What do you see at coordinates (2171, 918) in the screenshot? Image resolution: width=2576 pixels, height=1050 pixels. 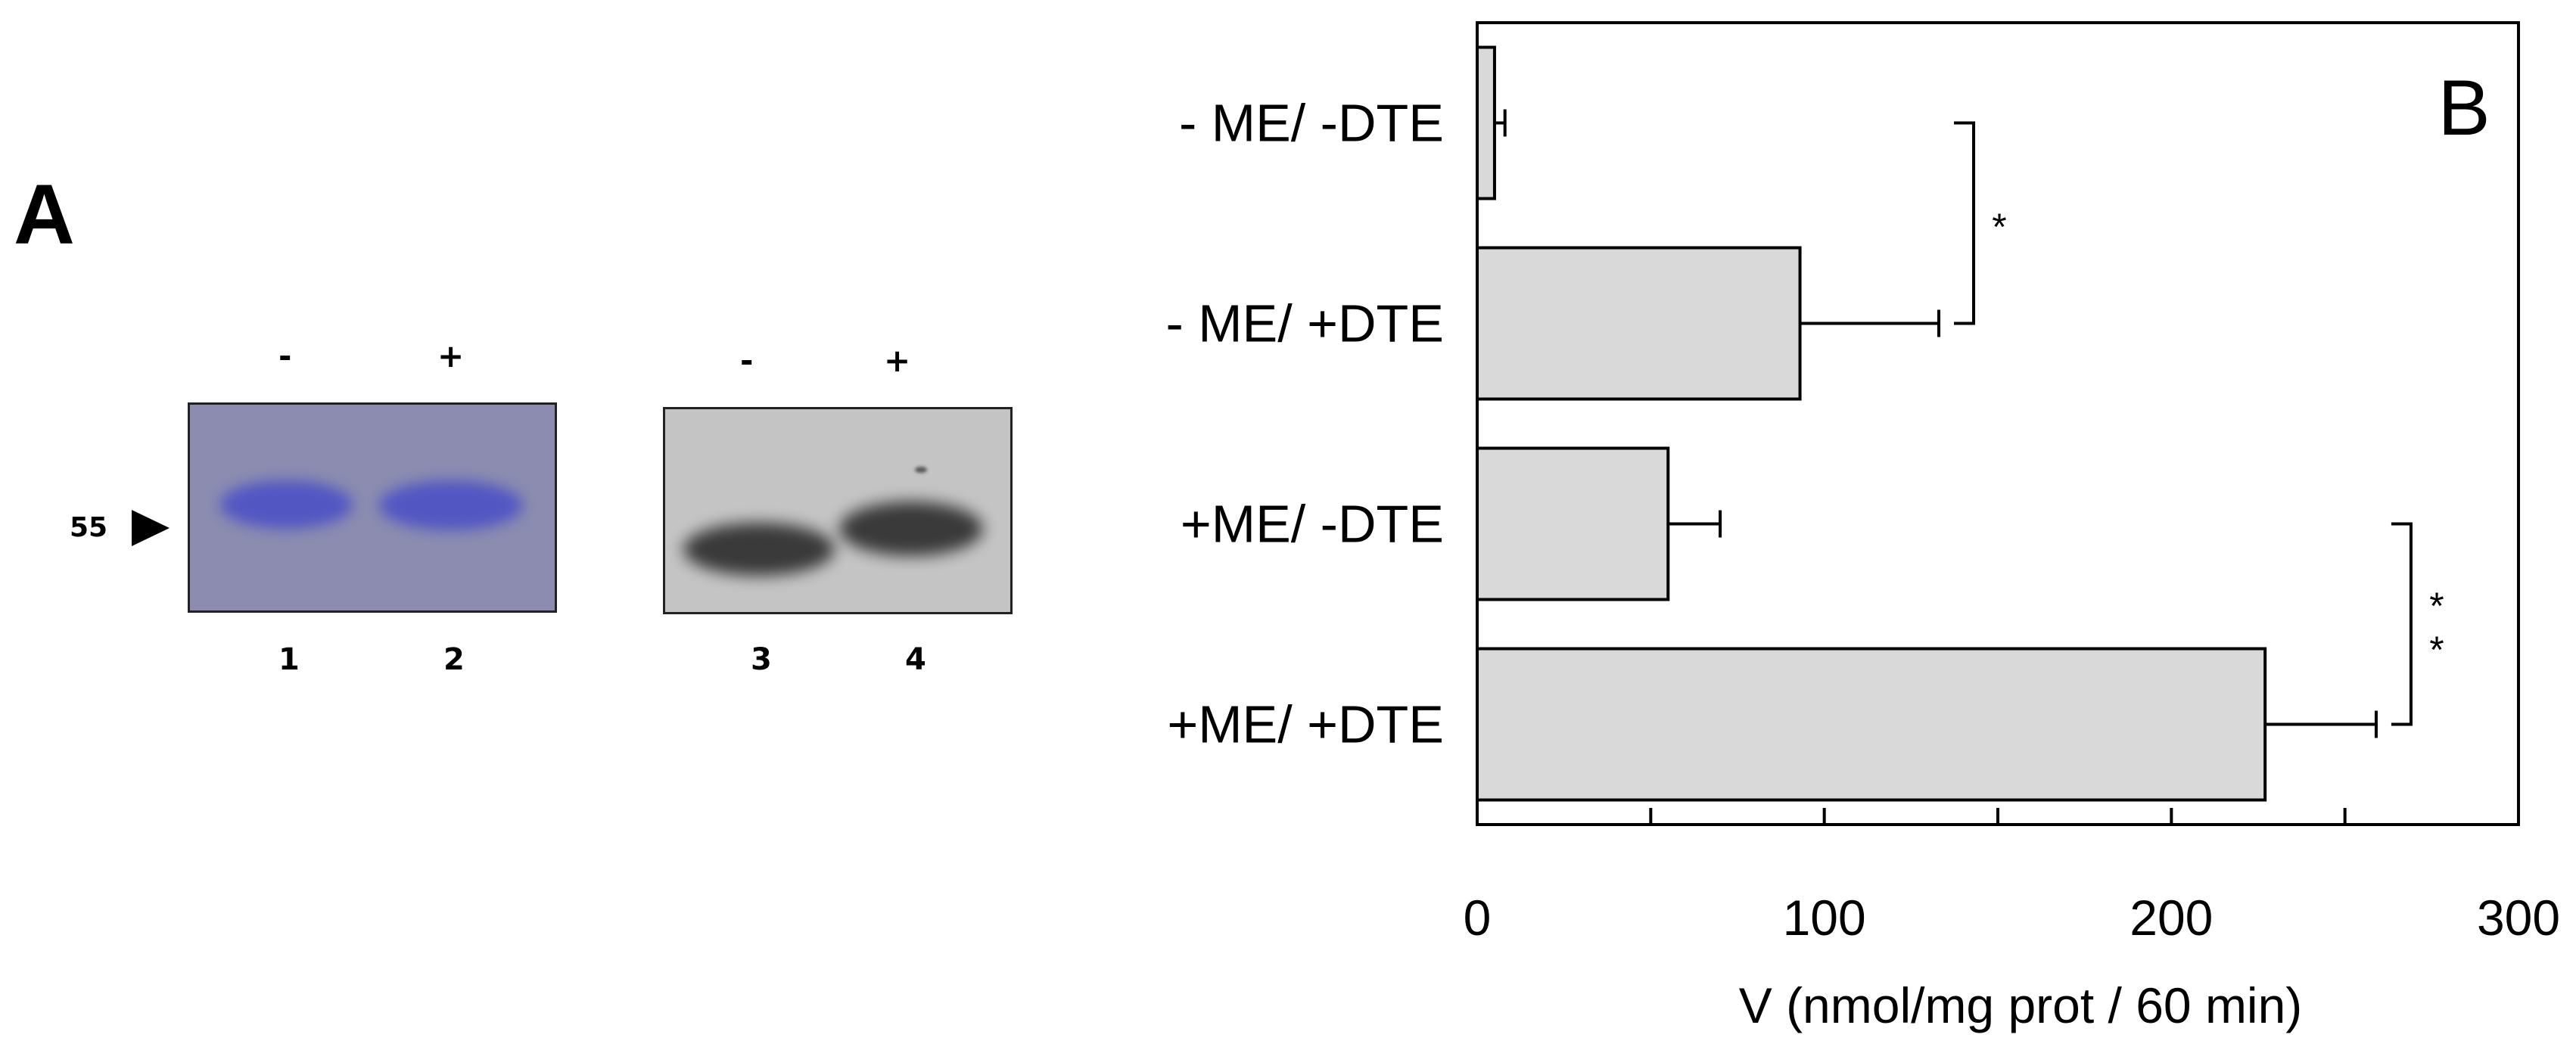 I see `x-tick-label-200: 200` at bounding box center [2171, 918].